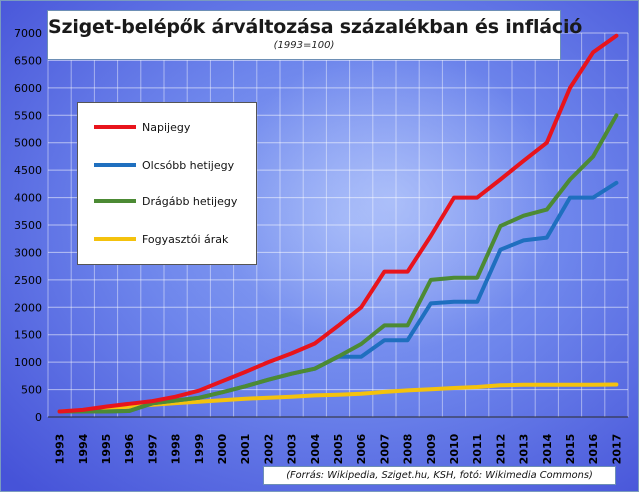 The height and width of the screenshot is (492, 639). Describe the element at coordinates (83, 448) in the screenshot. I see `x-tick-label: 1994` at that location.